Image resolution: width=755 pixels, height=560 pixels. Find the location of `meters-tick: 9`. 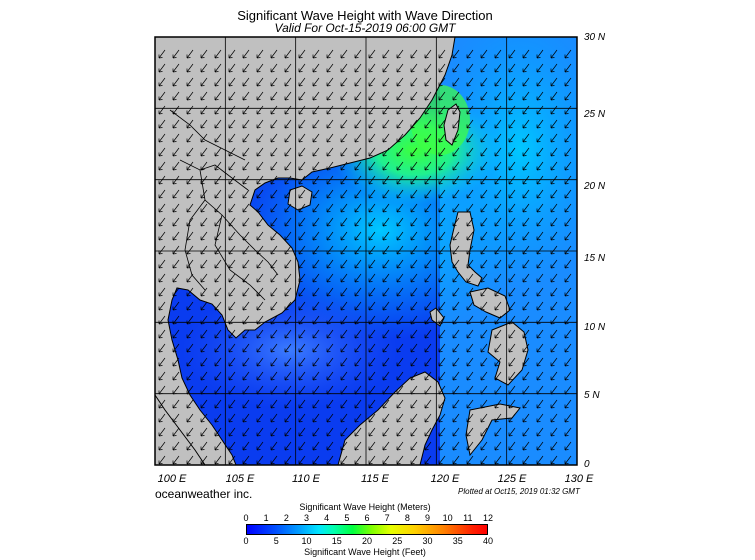

meters-tick: 9 is located at coordinates (427, 518).